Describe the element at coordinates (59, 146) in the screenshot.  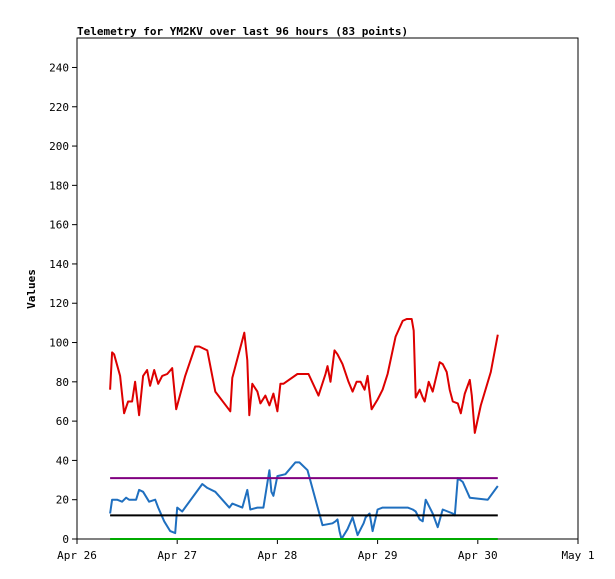
I see `y-tick-label: 200` at that location.